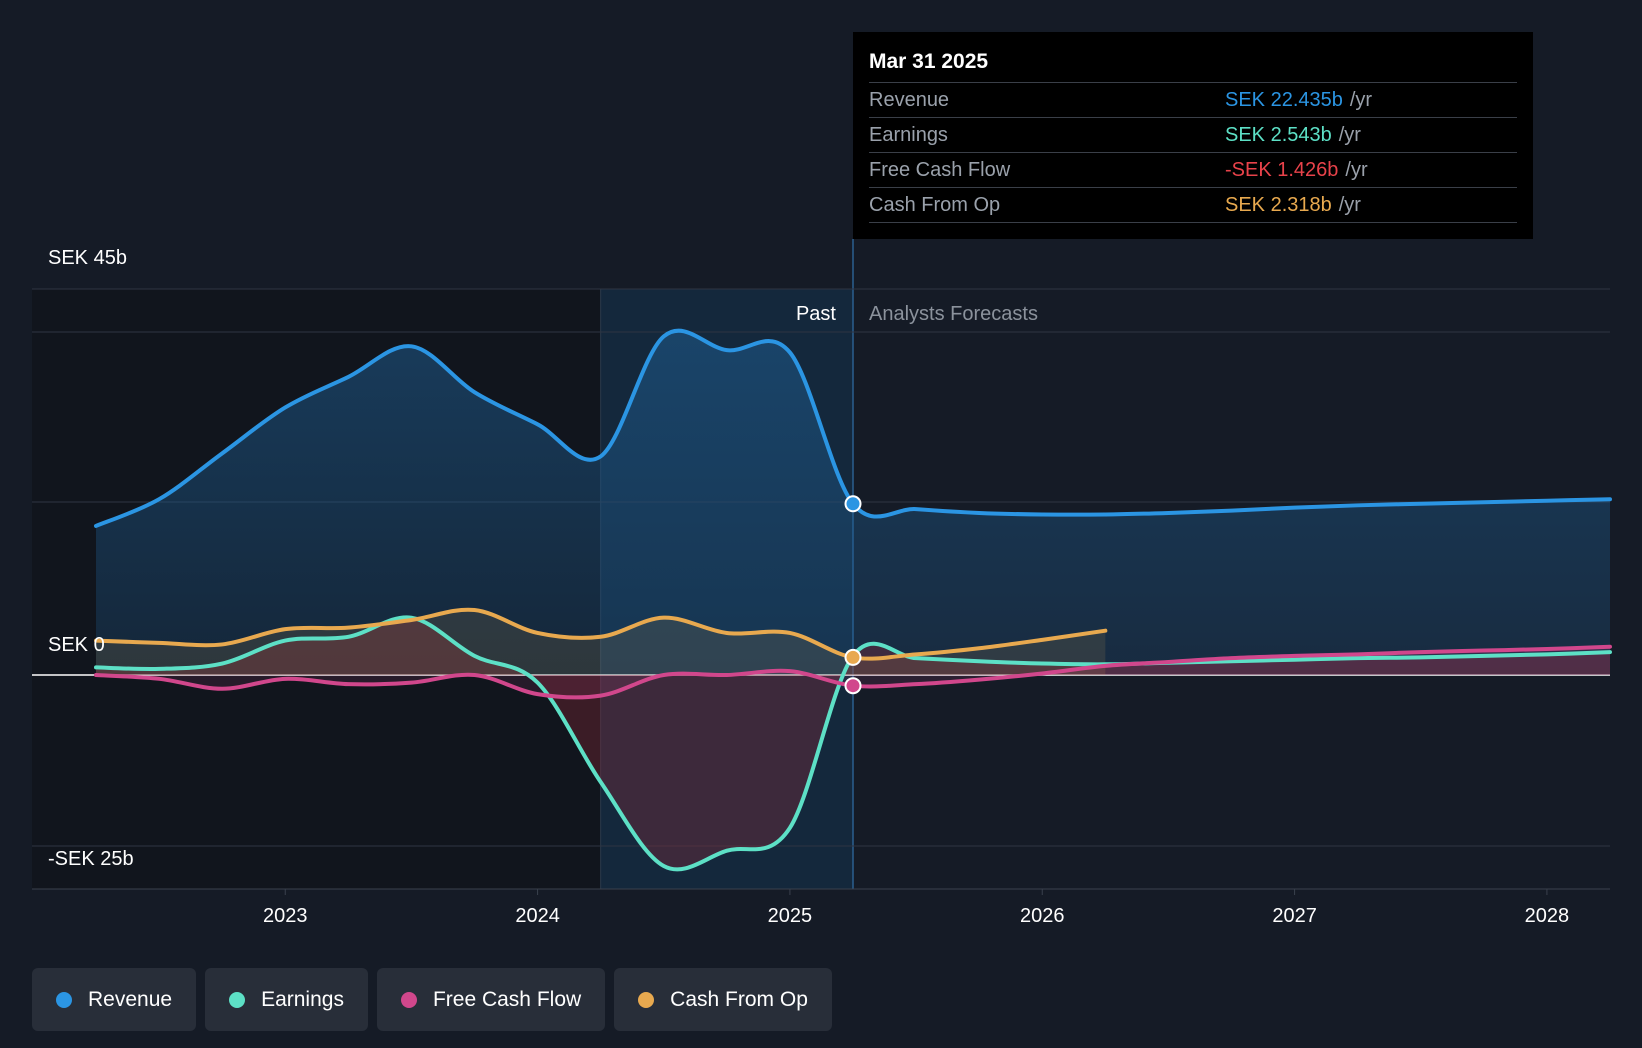  What do you see at coordinates (908, 134) in the screenshot?
I see `tooltip-row-label: Earnings` at bounding box center [908, 134].